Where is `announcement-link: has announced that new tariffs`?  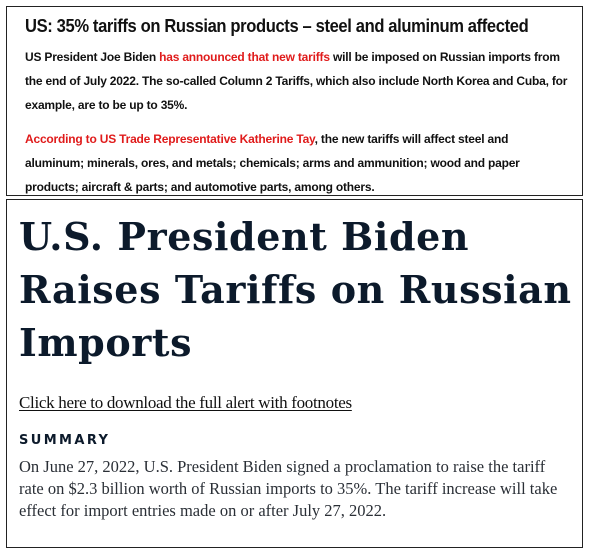
announcement-link: has announced that new tariffs is located at coordinates (244, 57).